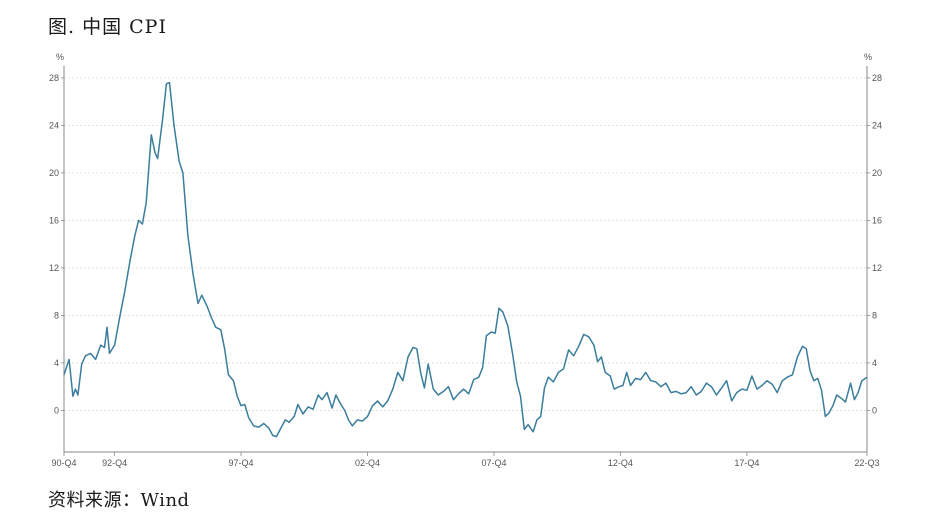 The height and width of the screenshot is (518, 940). What do you see at coordinates (63, 463) in the screenshot?
I see `x-tick-label-90-Q4: 90-Q4` at bounding box center [63, 463].